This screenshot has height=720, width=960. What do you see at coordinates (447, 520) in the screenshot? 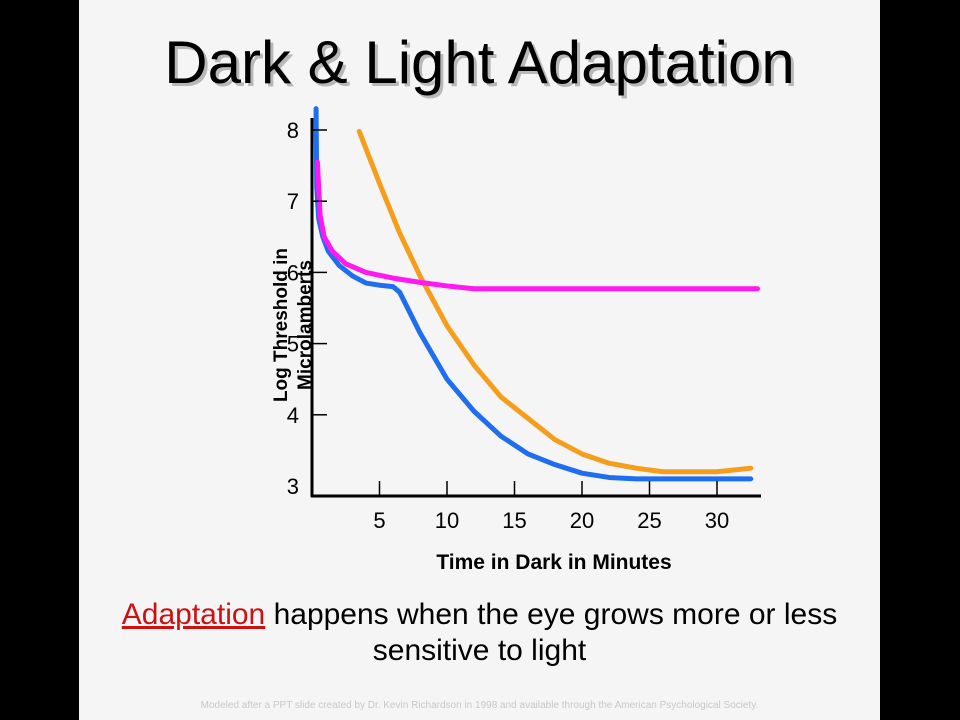
I see `x-tick-label: 10` at bounding box center [447, 520].